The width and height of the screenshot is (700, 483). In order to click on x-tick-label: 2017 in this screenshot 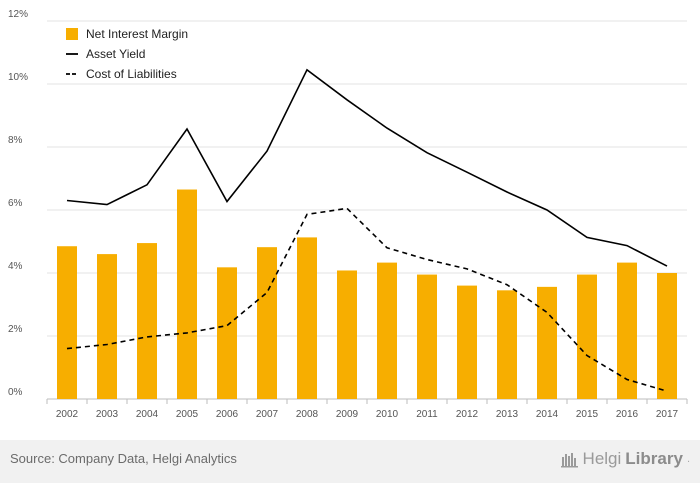, I will do `click(667, 414)`.